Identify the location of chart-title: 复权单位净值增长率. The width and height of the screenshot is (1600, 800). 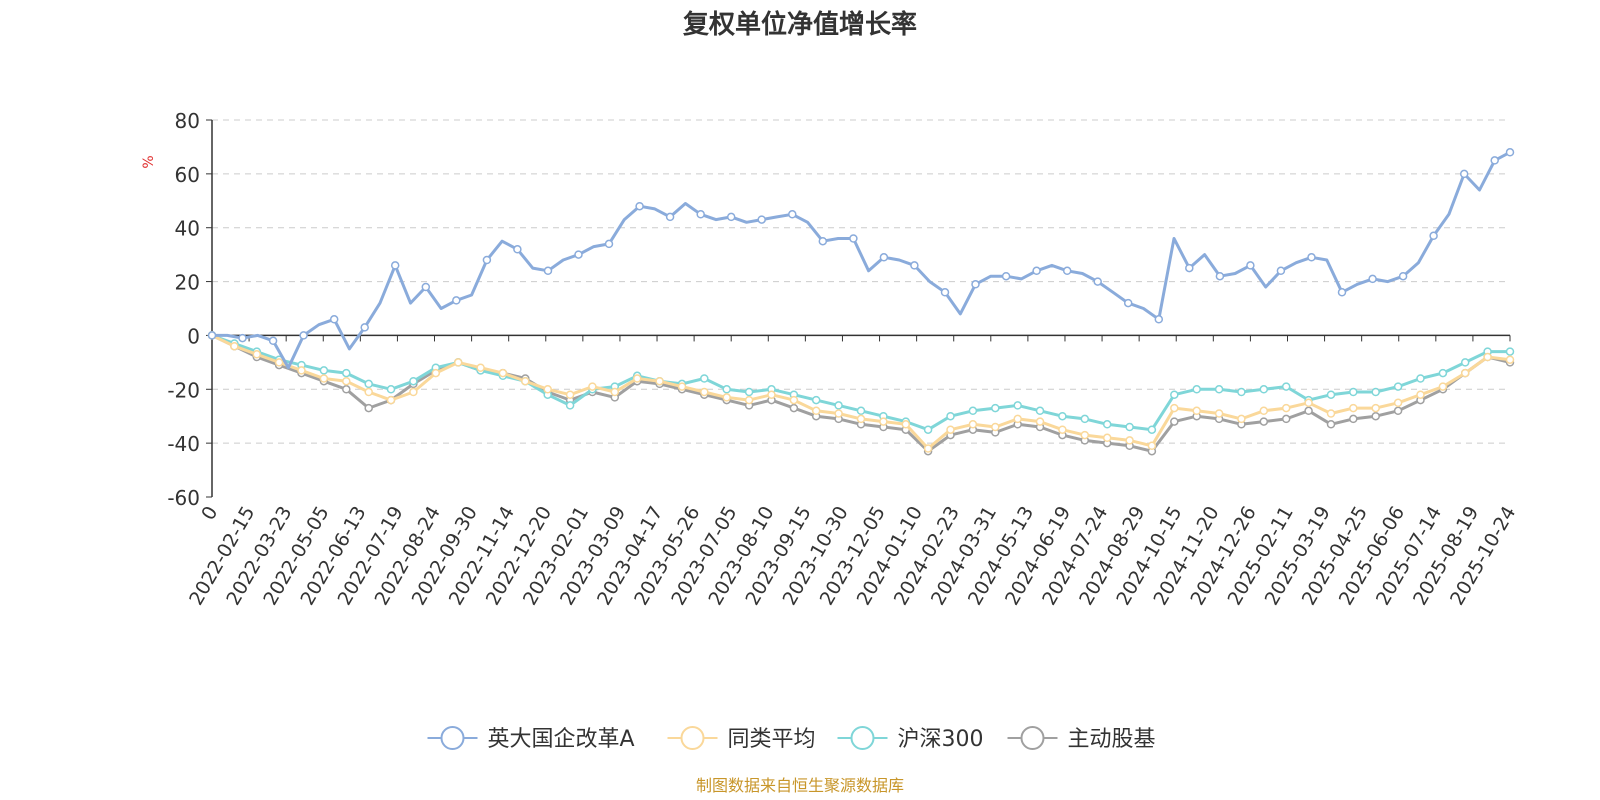
(800, 24).